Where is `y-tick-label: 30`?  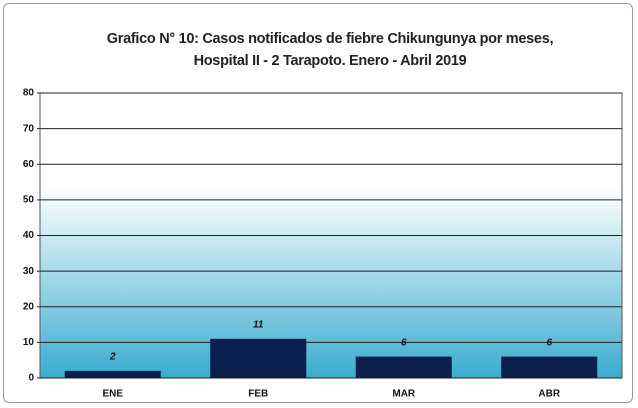
y-tick-label: 30 is located at coordinates (29, 271).